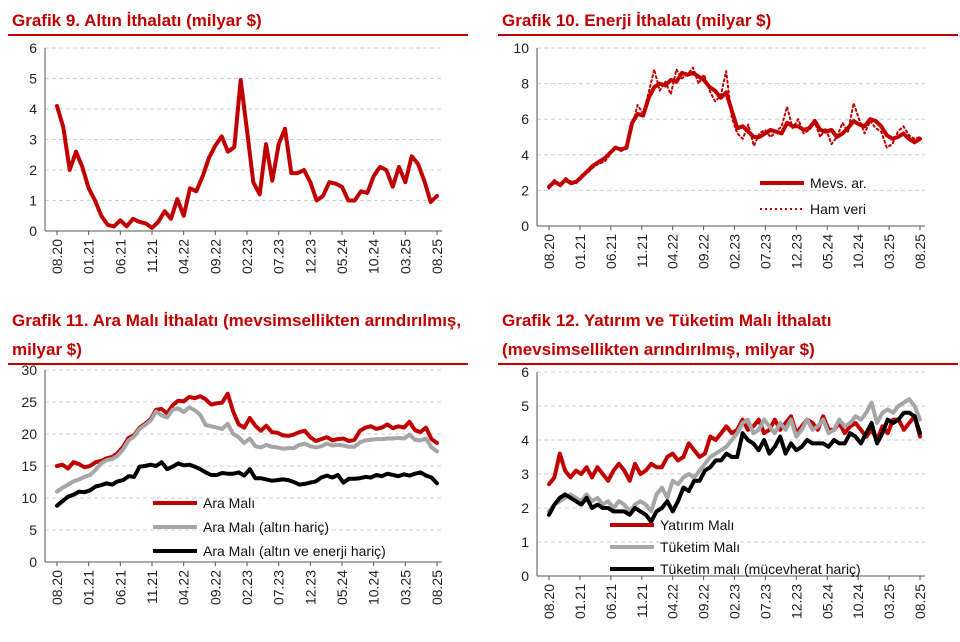 This screenshot has width=960, height=642. Describe the element at coordinates (796, 251) in the screenshot. I see `x-tick-label: 12.23` at that location.